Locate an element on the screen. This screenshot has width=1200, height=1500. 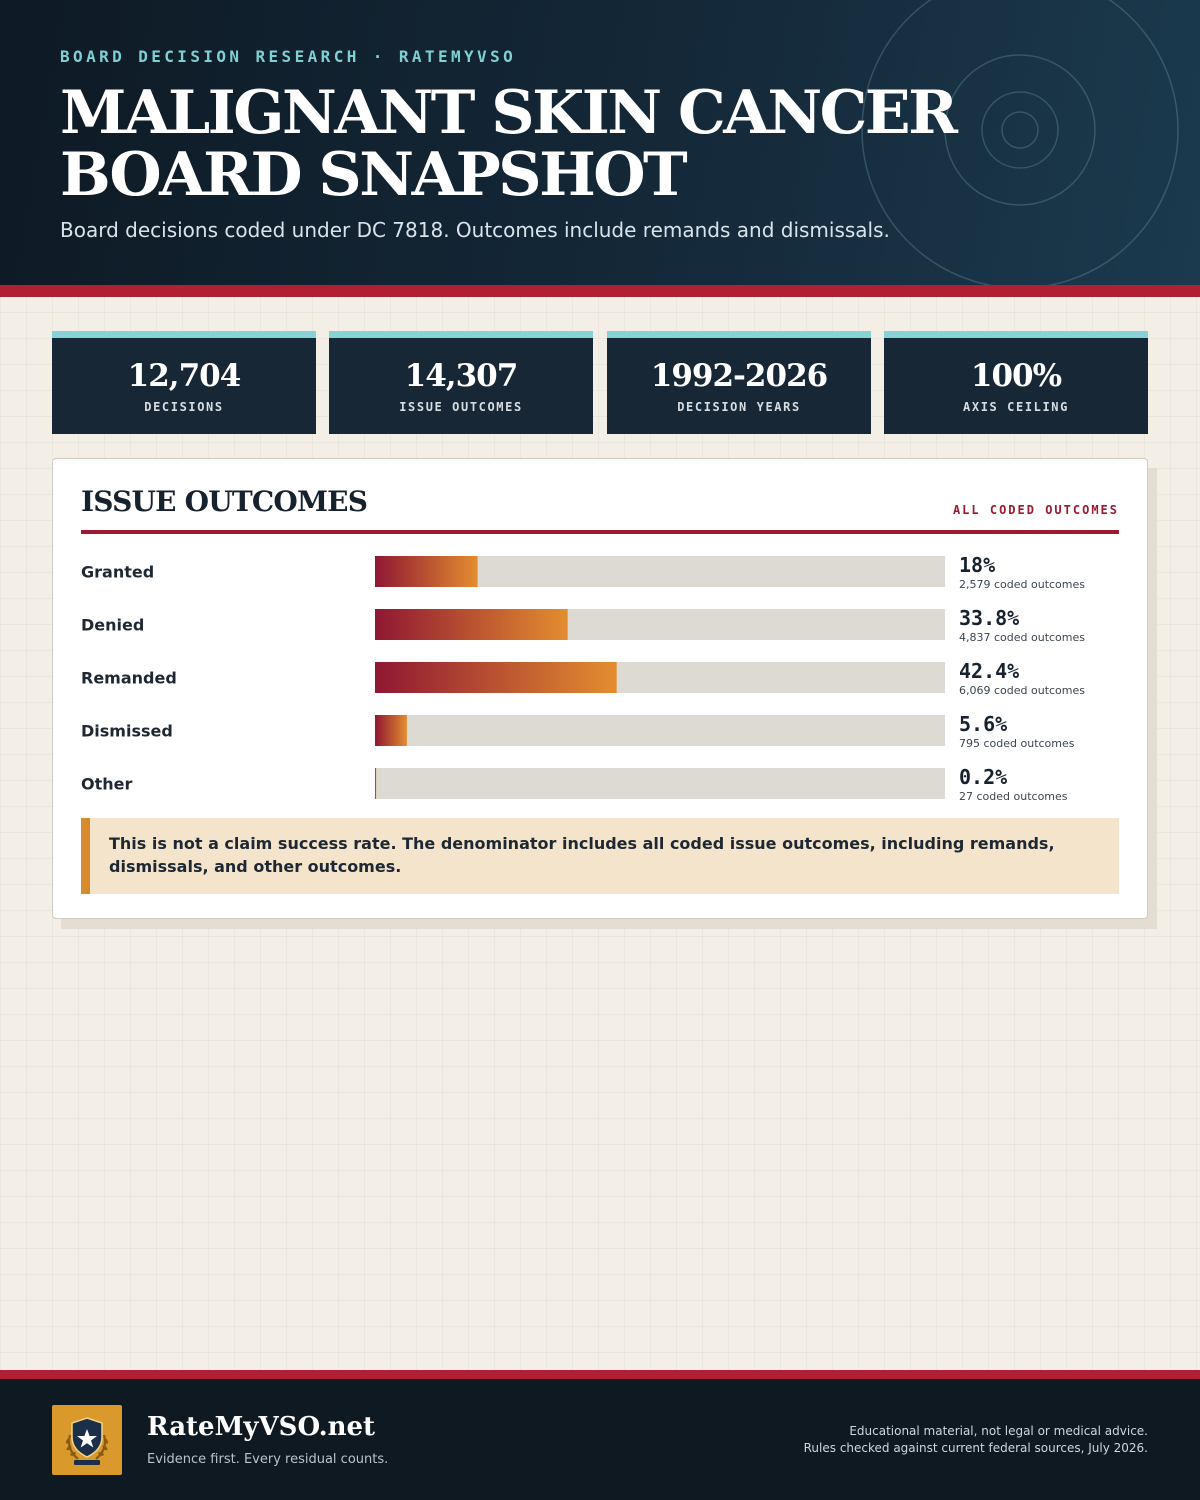
category-label: Dismissed is located at coordinates (127, 731).